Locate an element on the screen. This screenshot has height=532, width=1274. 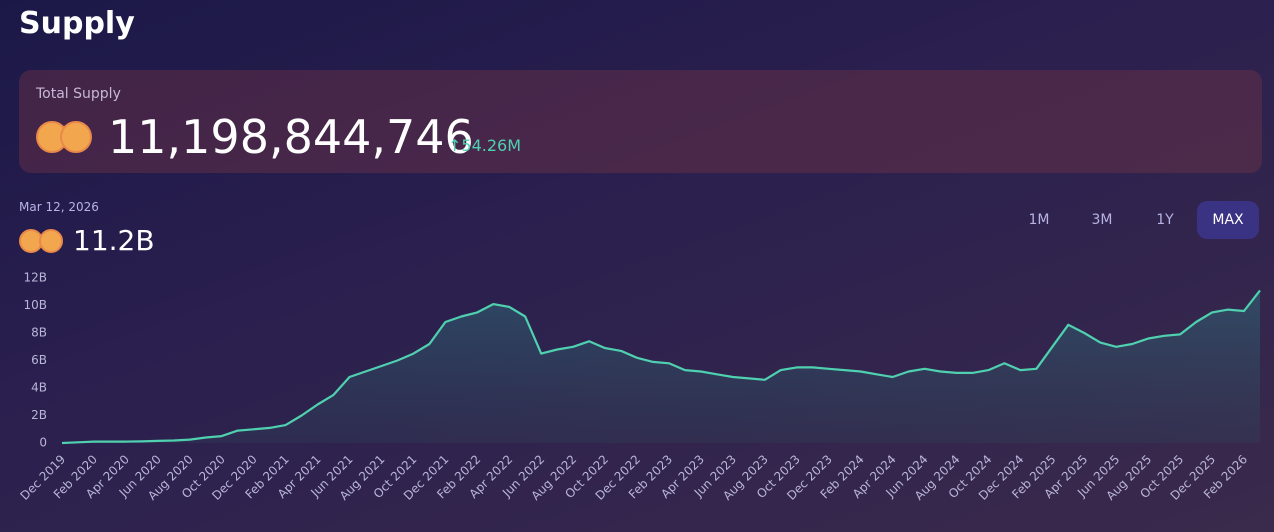
current-date: Mar 12, 2026 is located at coordinates (59, 207).